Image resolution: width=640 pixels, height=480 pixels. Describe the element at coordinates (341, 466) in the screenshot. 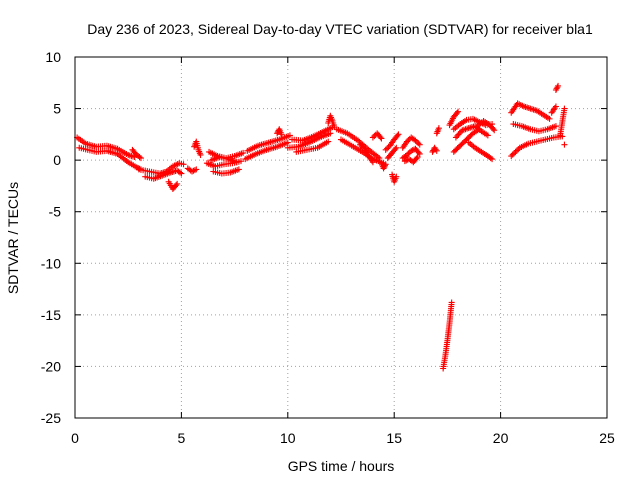

I see `x-axis-label: GPS time / hours` at that location.